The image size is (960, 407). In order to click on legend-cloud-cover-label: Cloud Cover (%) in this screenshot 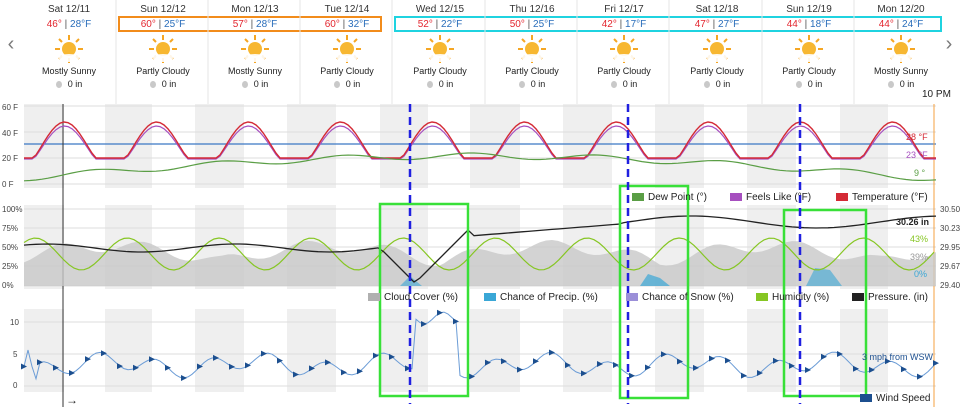, I will do `click(421, 297)`.